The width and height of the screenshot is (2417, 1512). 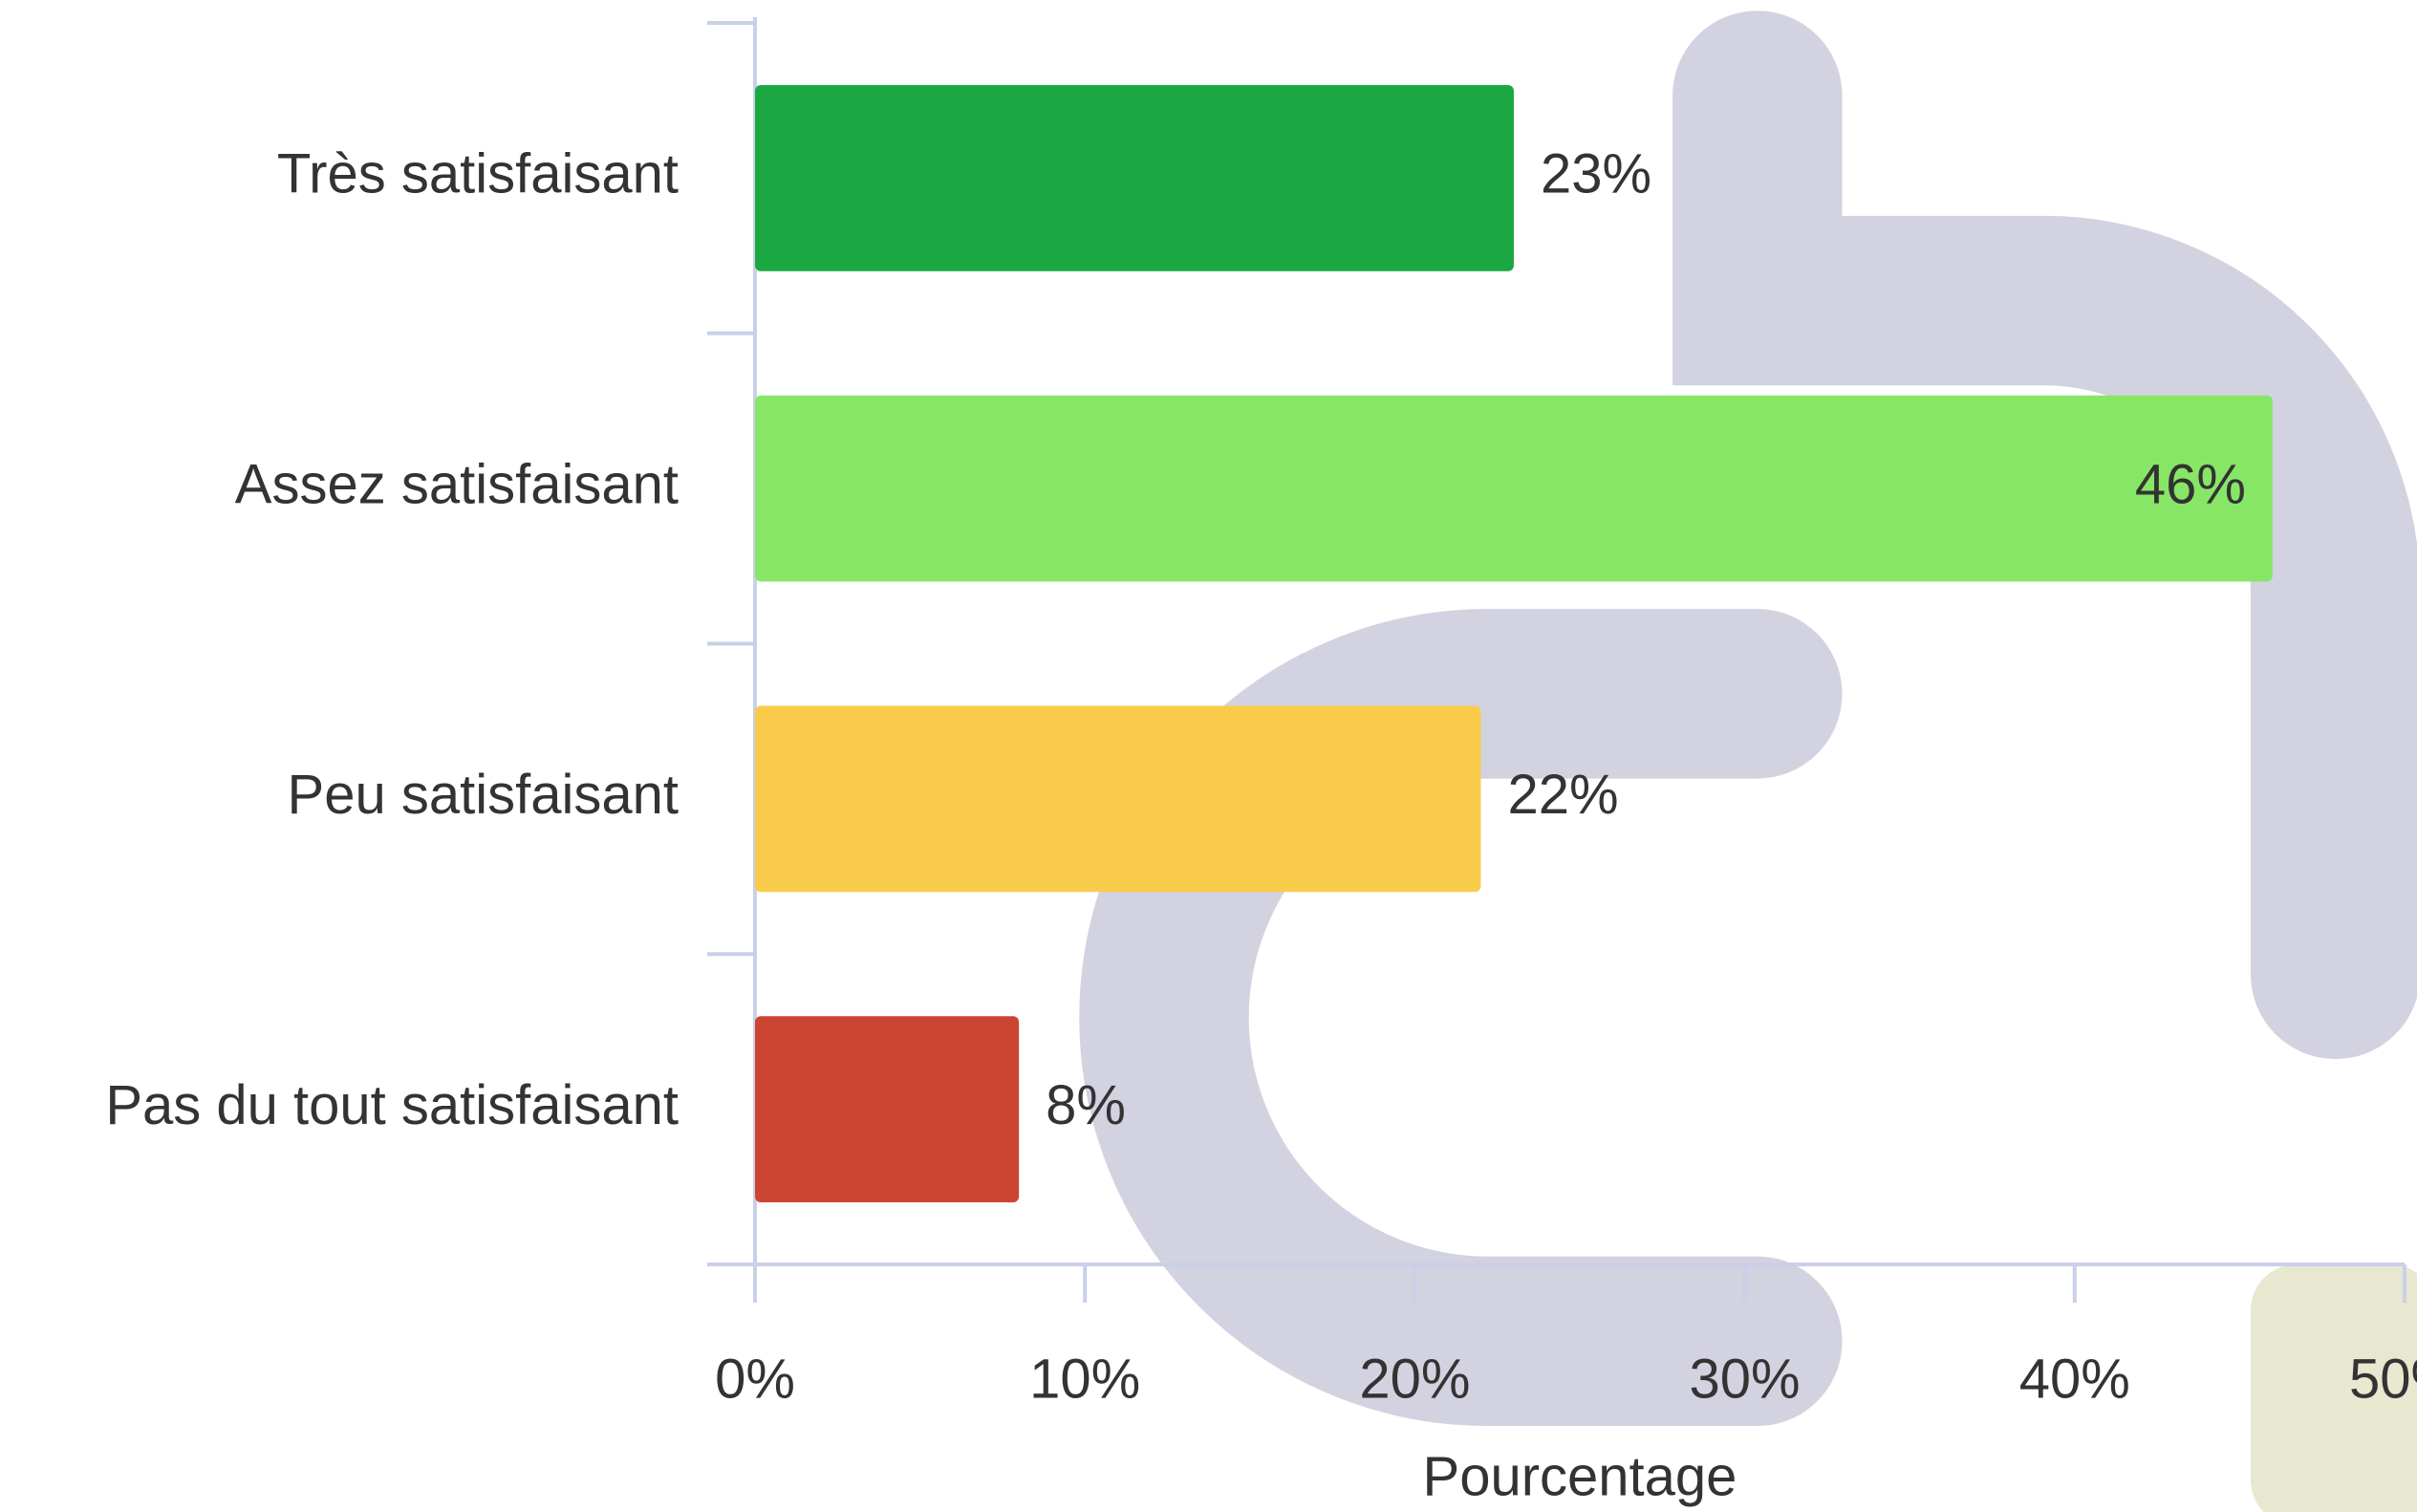 I want to click on value-label: 23%, so click(x=1596, y=174).